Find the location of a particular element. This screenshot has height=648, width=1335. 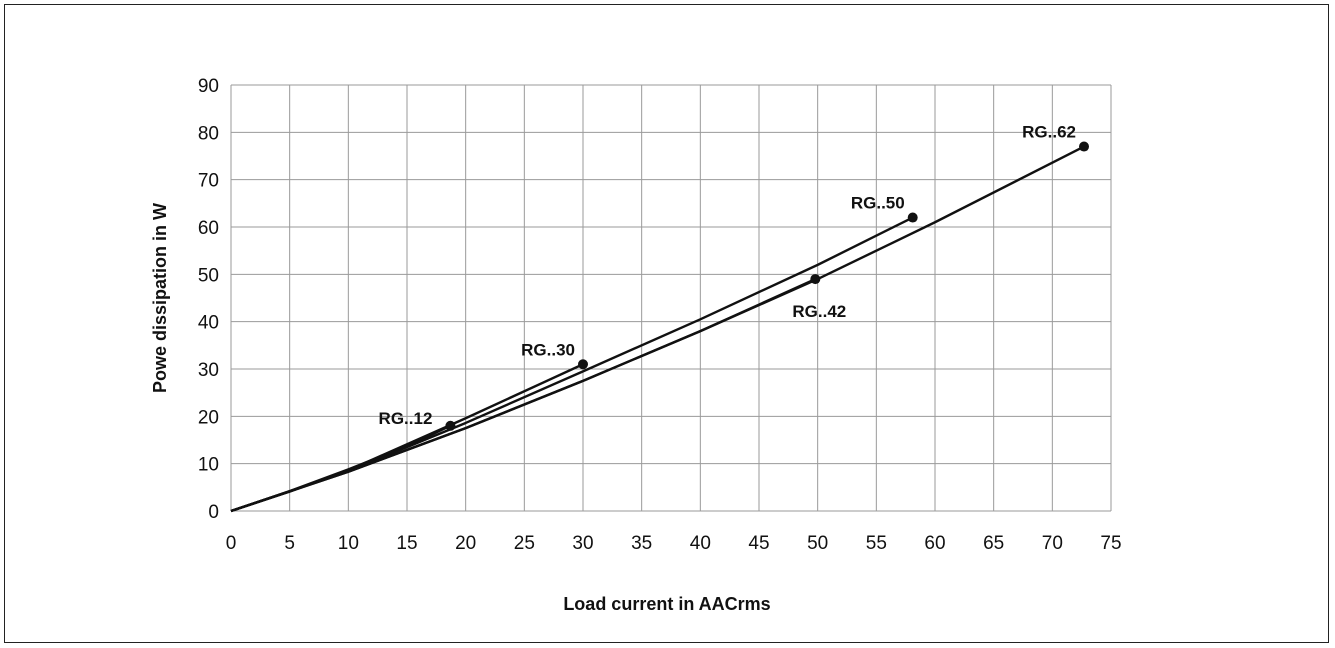

y-tick-label: 60 is located at coordinates (208, 228).